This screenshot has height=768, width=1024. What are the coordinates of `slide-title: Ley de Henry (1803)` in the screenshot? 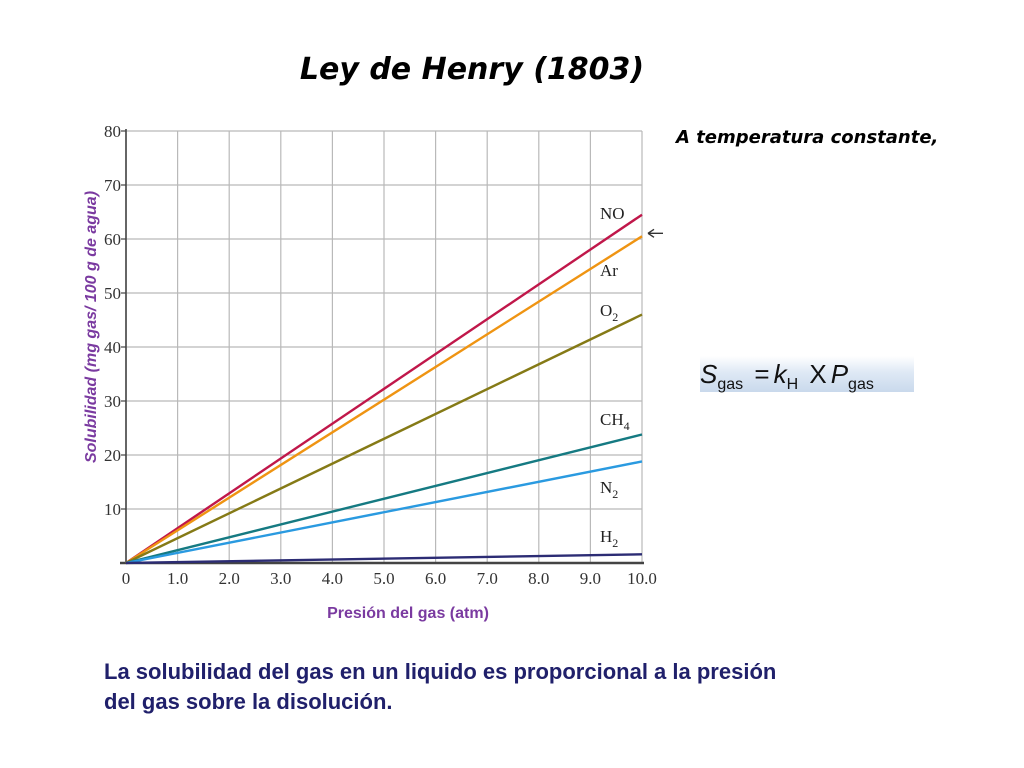 It's located at (472, 69).